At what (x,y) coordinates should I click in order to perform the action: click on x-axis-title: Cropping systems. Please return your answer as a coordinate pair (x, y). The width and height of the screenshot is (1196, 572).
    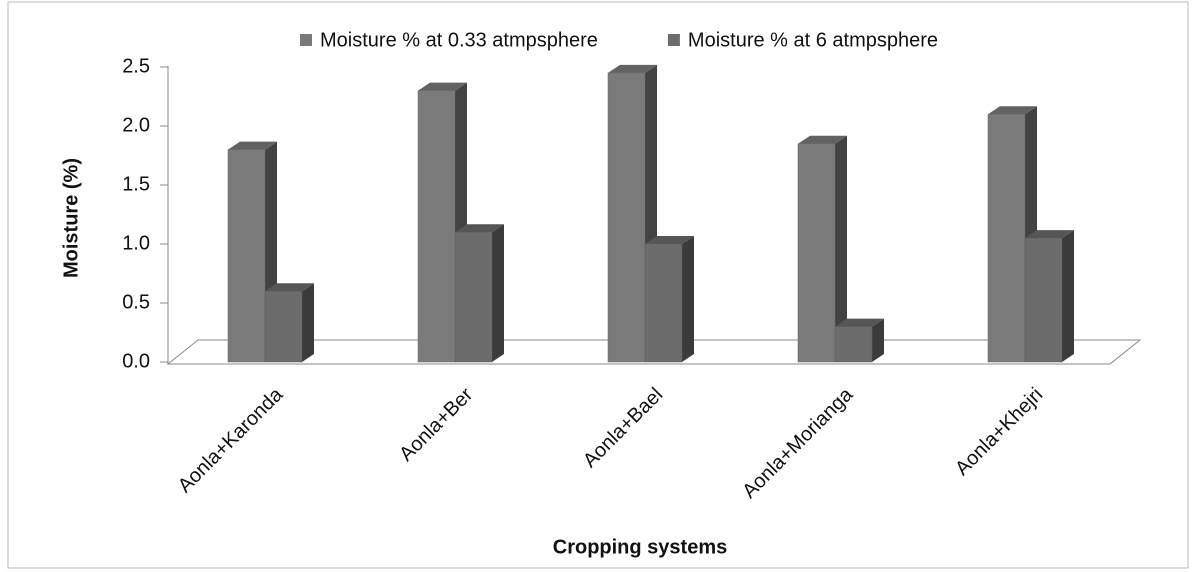
    Looking at the image, I should click on (640, 547).